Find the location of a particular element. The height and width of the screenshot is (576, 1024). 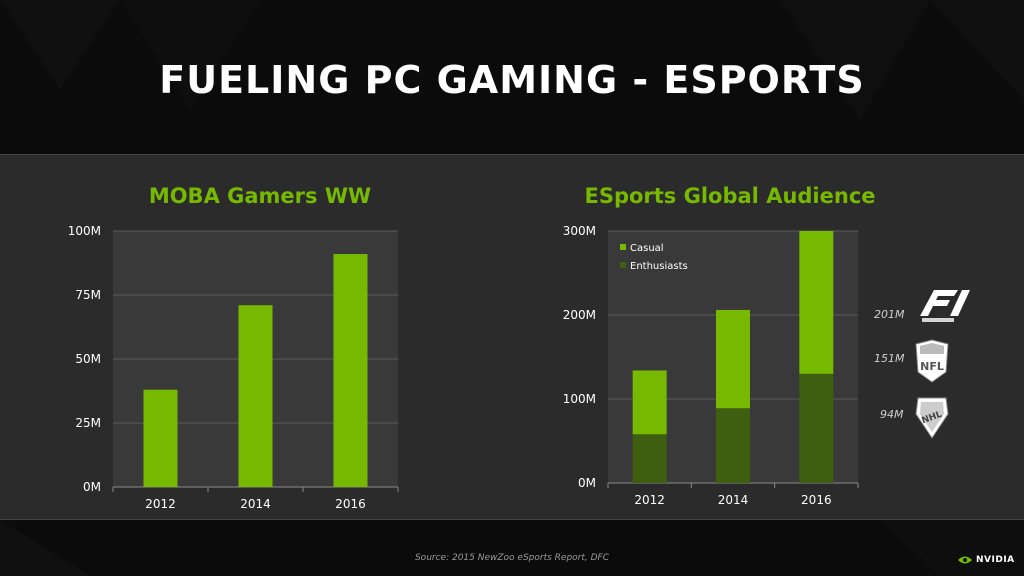

nhl-logo-icon: NHL is located at coordinates (932, 418).